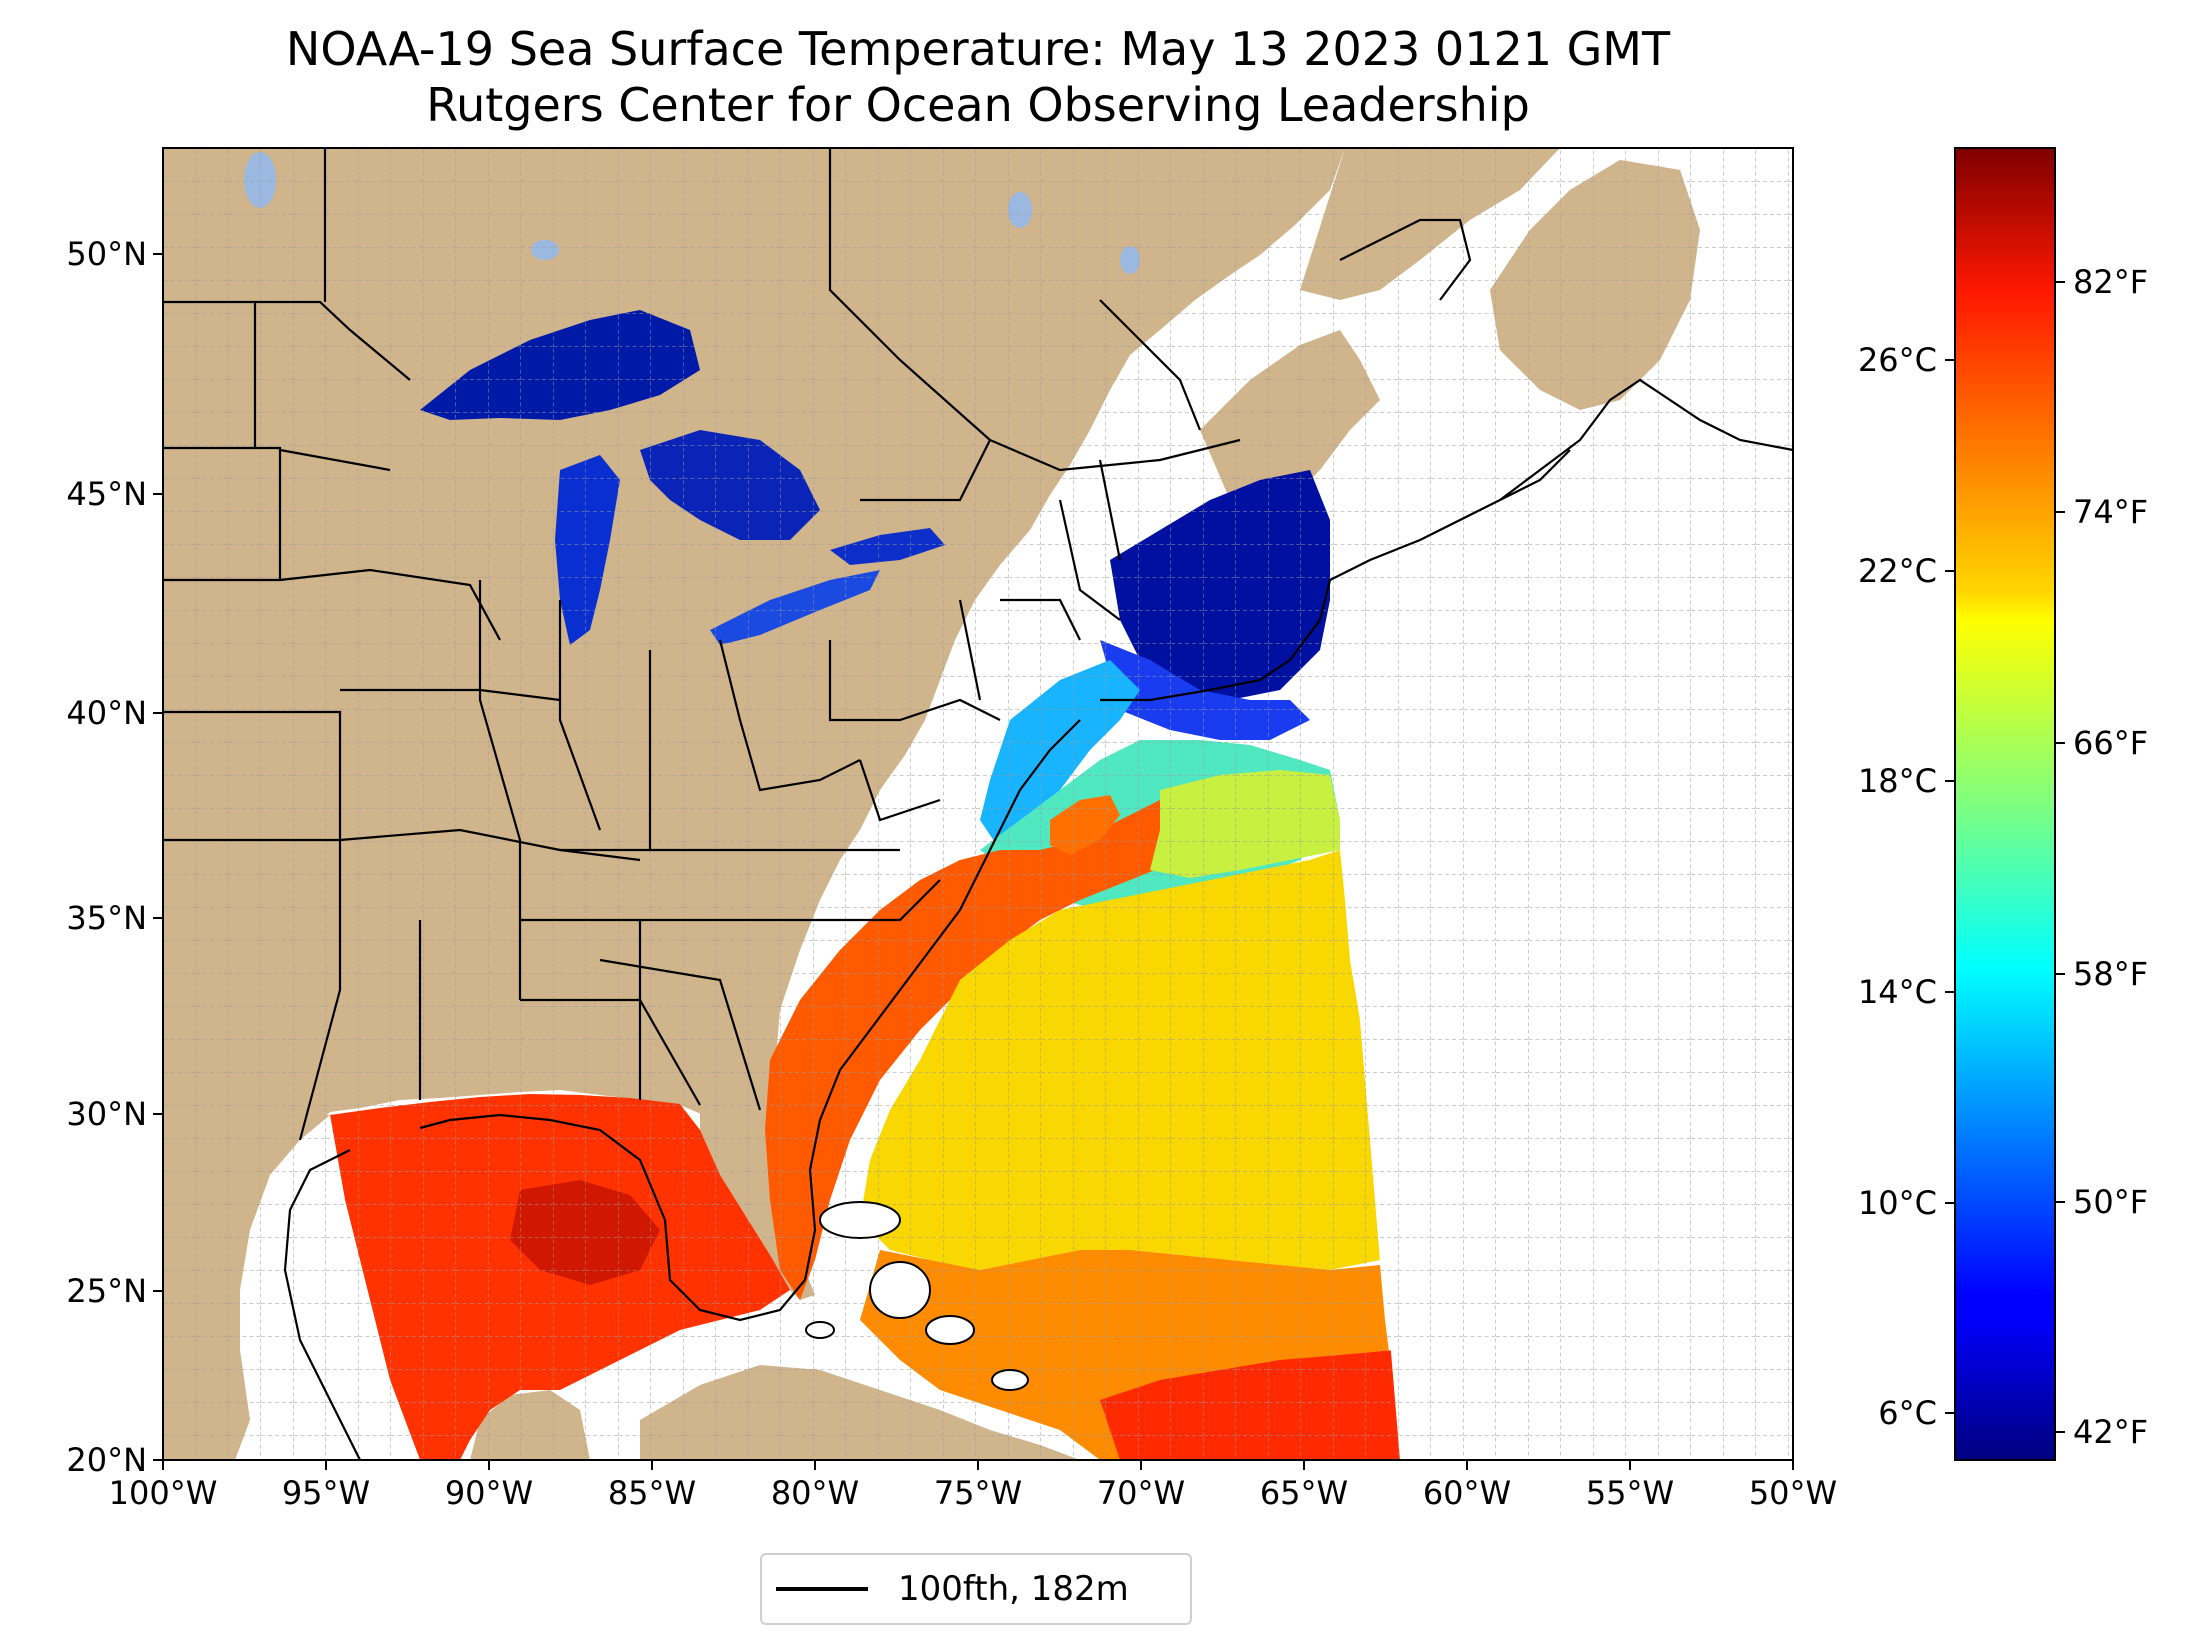 Image resolution: width=2201 pixels, height=1647 pixels. Describe the element at coordinates (326, 1493) in the screenshot. I see `lon-tick-label: 95°W` at that location.